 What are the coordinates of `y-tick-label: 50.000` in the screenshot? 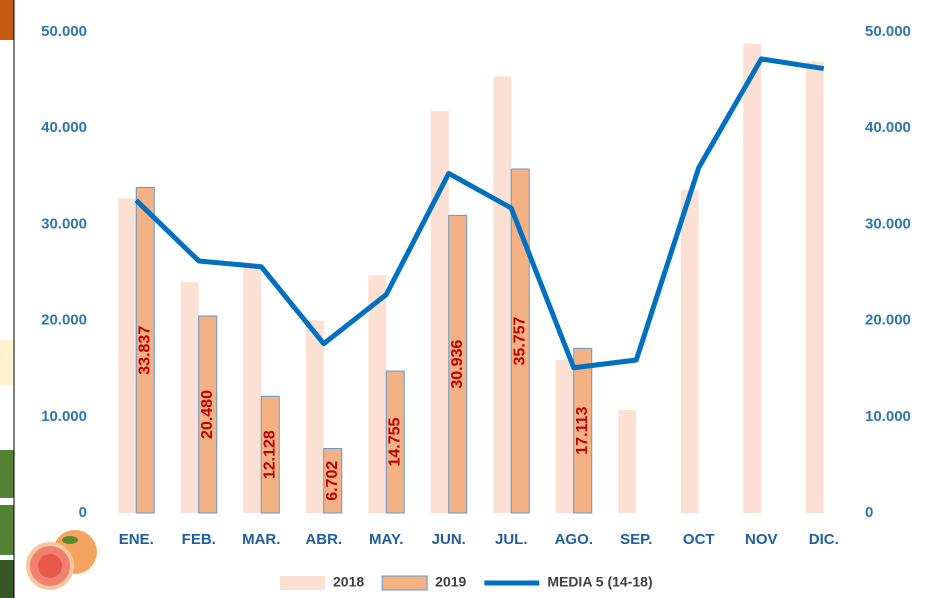 It's located at (64, 31).